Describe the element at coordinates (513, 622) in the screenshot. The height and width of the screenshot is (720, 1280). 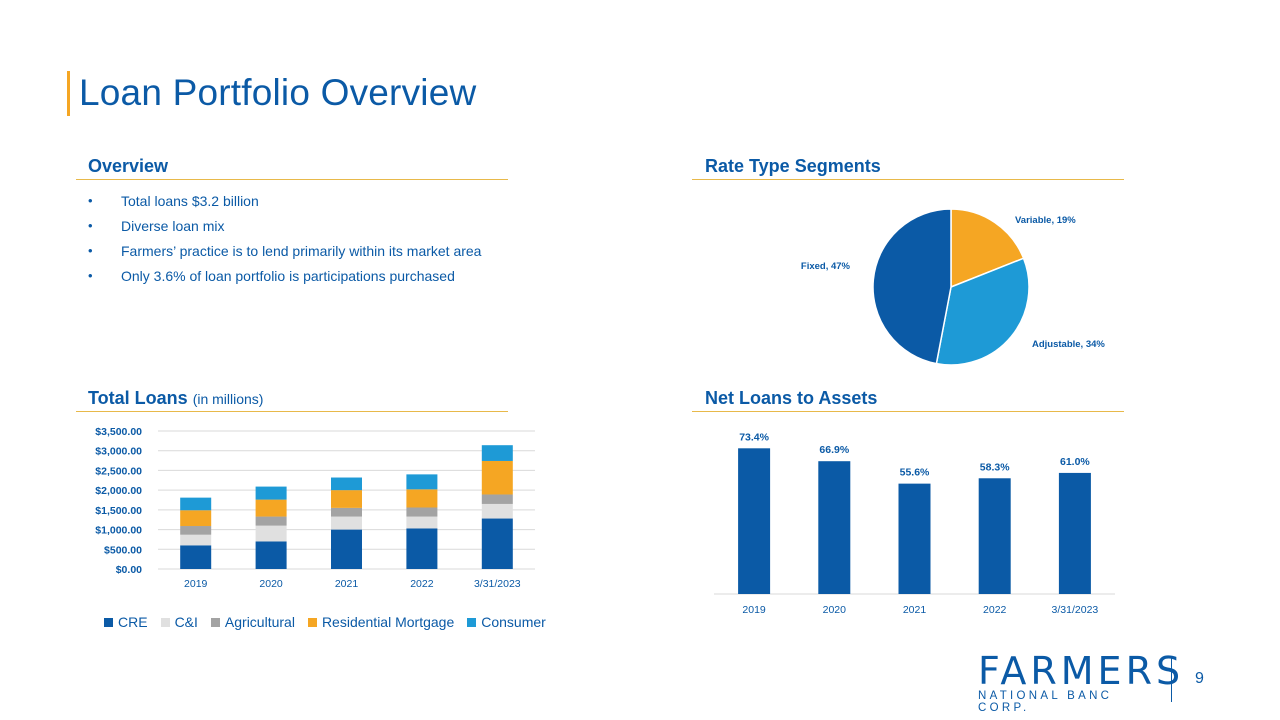
I see `legend-label: Consumer` at that location.